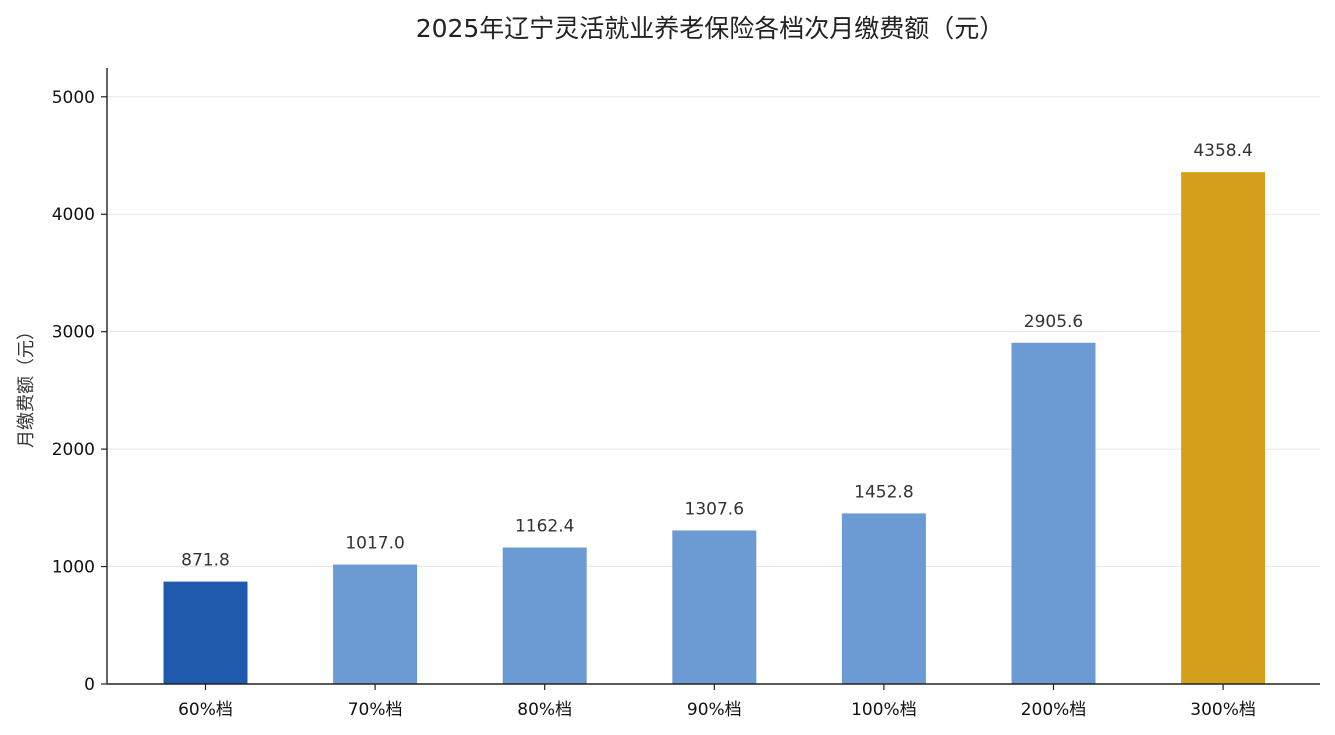 This screenshot has height=735, width=1335. What do you see at coordinates (710, 28) in the screenshot?
I see `chart-title: 2025年辽宁灵活就业养老保险各档次月缴费额（元）` at bounding box center [710, 28].